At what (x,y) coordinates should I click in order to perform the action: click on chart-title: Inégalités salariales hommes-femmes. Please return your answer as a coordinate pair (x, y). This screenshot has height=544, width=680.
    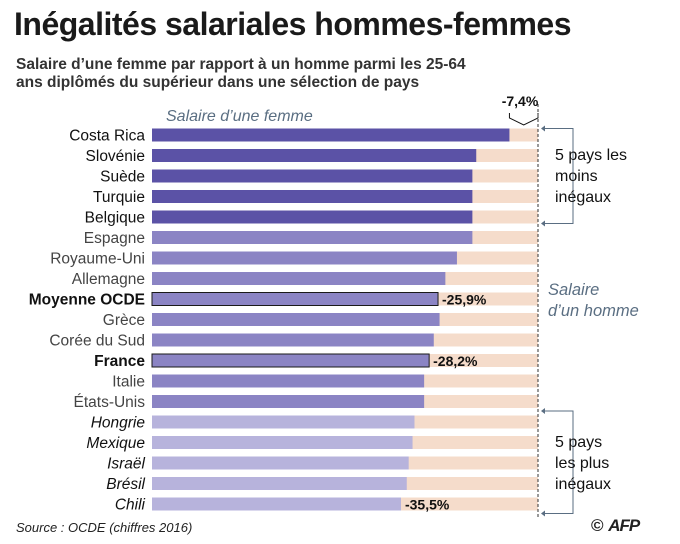
    Looking at the image, I should click on (293, 24).